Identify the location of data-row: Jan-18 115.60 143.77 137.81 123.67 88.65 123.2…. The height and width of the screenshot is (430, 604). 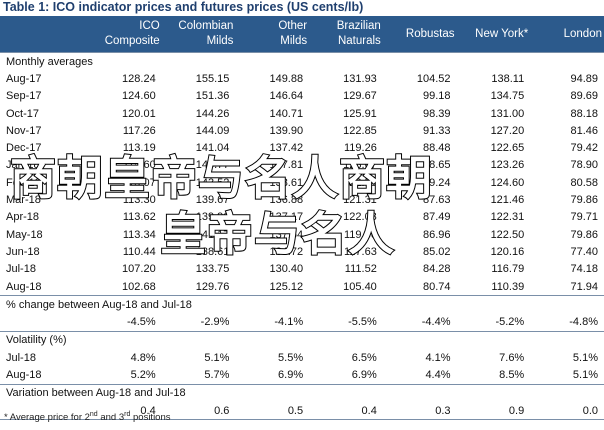
(302, 165).